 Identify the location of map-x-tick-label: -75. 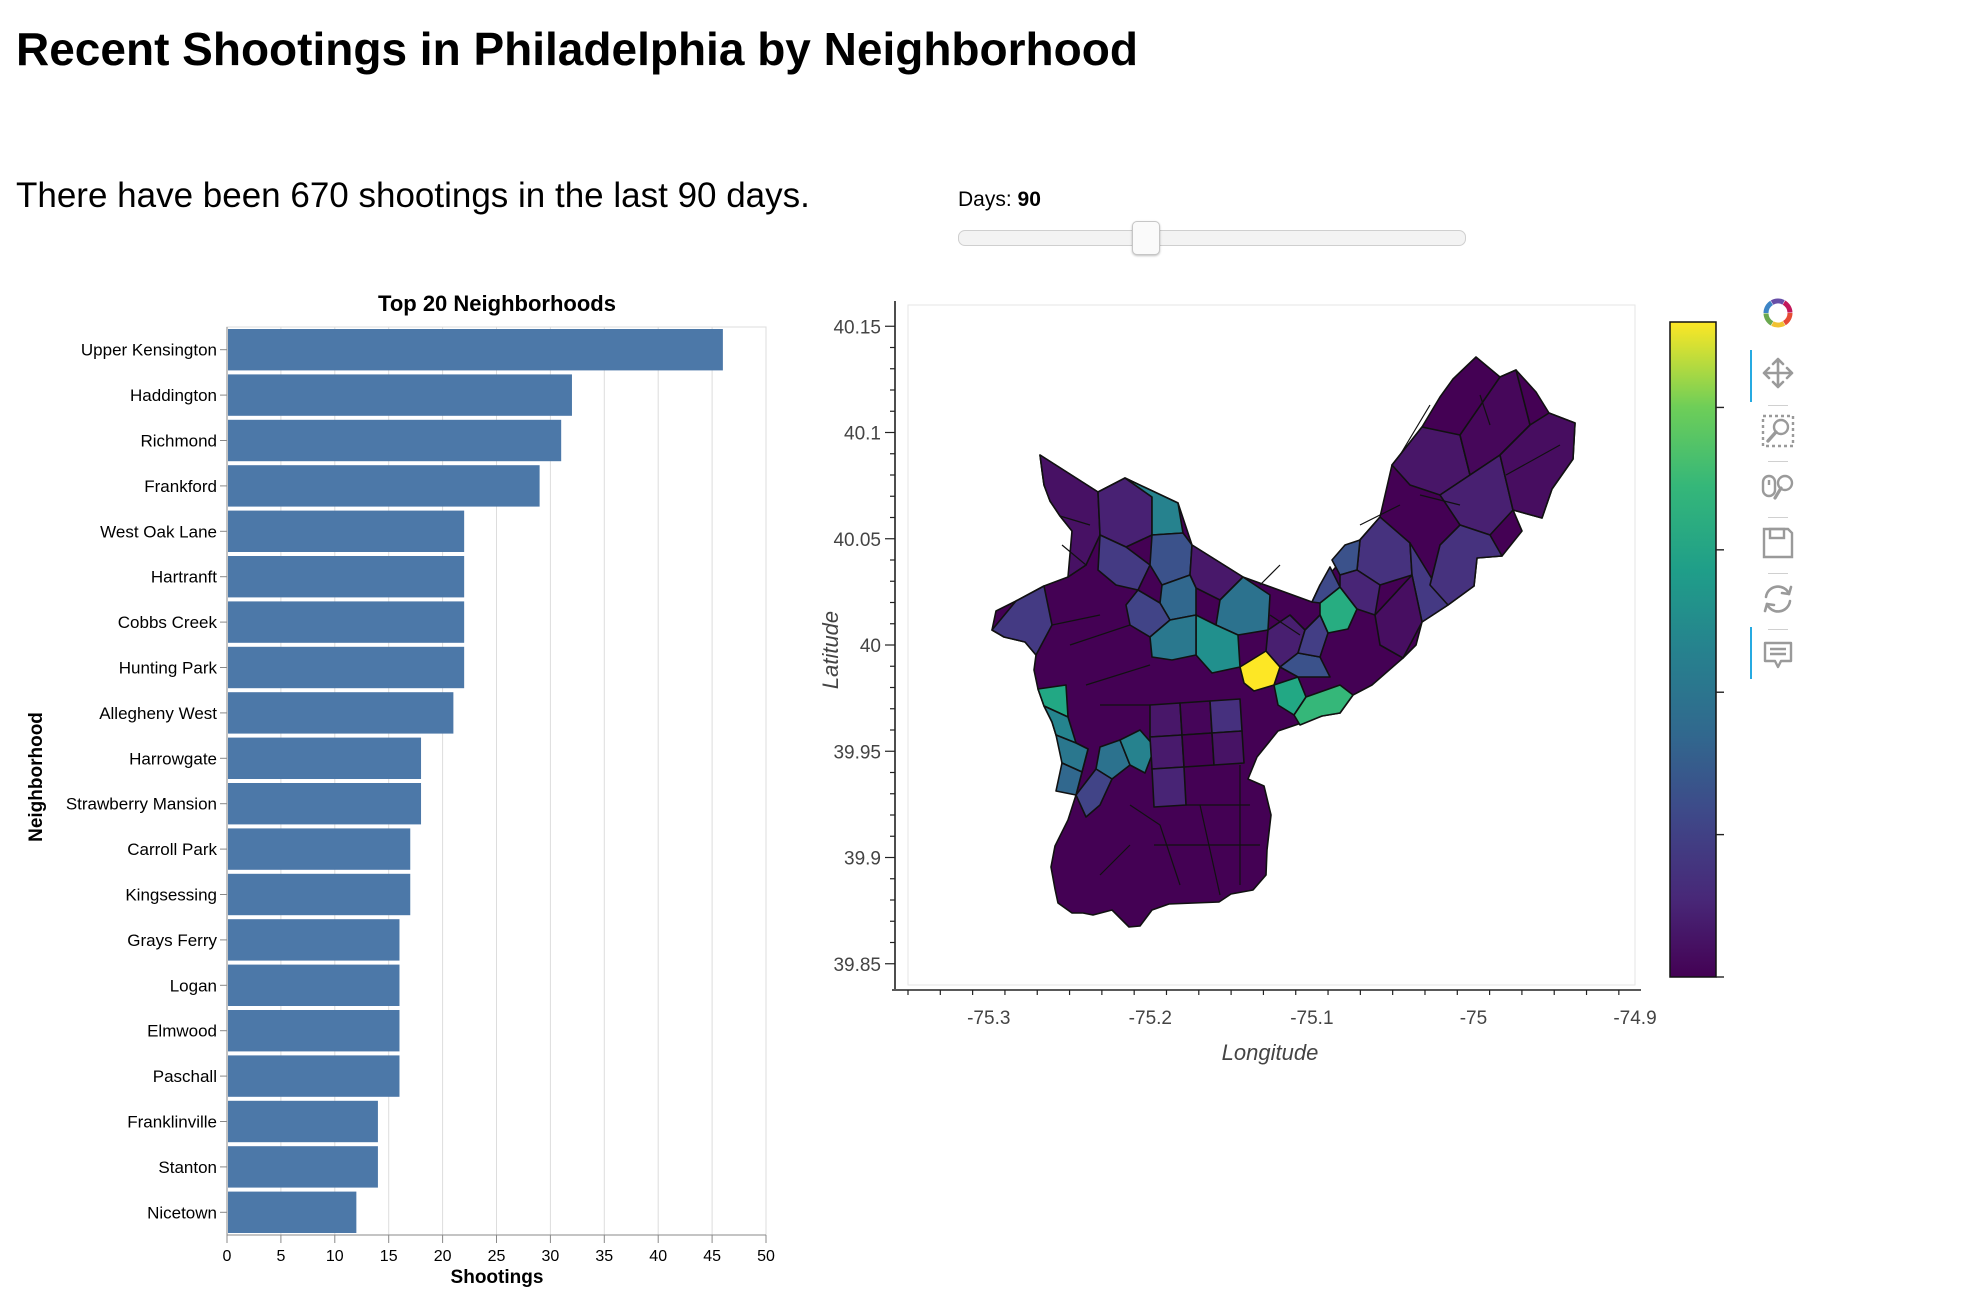
(1473, 1018).